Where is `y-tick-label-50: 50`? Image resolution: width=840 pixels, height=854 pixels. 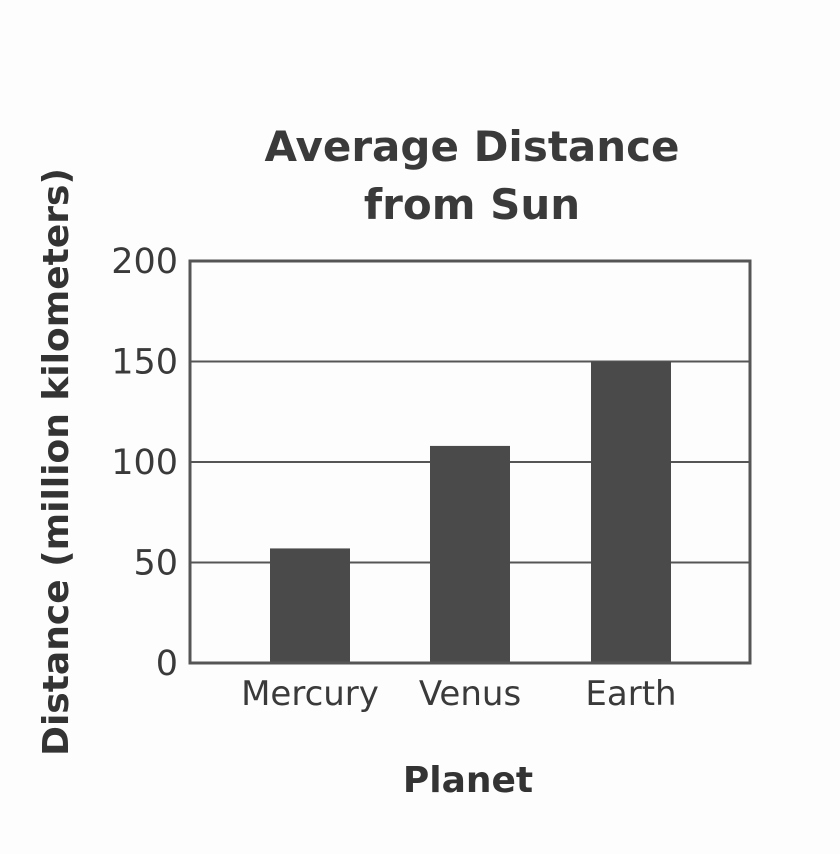
y-tick-label-50: 50 is located at coordinates (155, 564).